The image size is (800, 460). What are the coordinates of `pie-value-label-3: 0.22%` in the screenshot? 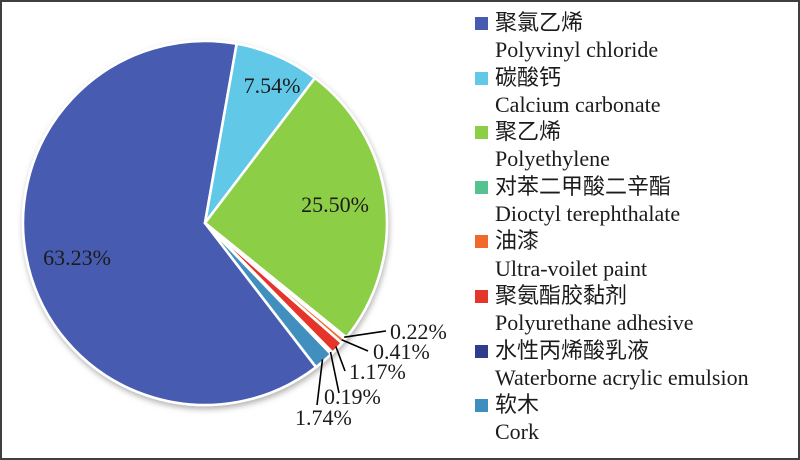 It's located at (418, 331).